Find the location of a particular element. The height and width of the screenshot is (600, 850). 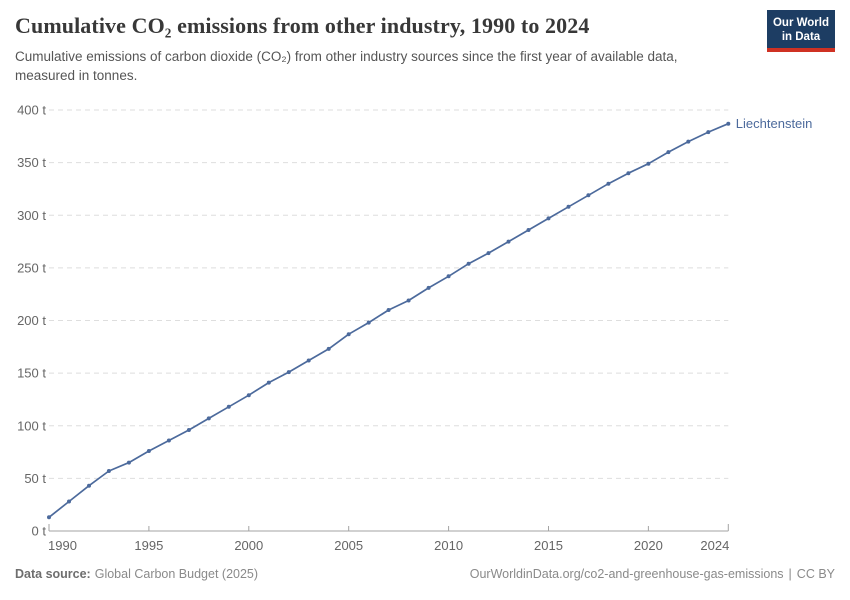

data-source-label: Data source: is located at coordinates (53, 574).